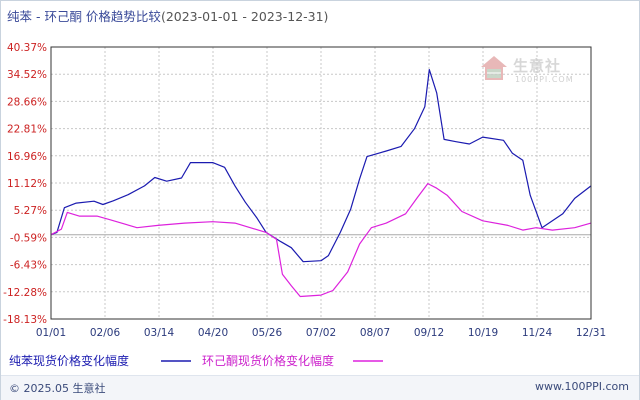 This screenshot has height=400, width=640. I want to click on x-tick-label: 09/12, so click(429, 333).